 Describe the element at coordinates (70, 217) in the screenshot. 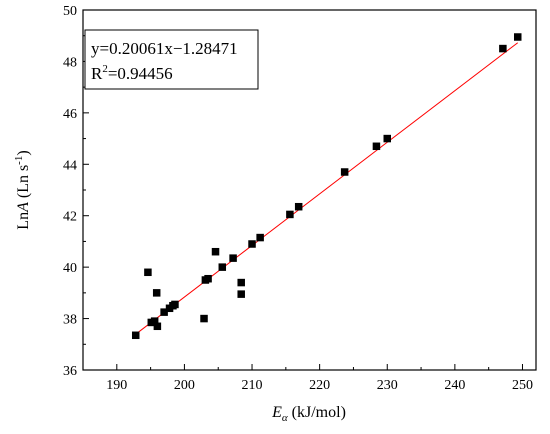

I see `y-tick-label: 42` at that location.